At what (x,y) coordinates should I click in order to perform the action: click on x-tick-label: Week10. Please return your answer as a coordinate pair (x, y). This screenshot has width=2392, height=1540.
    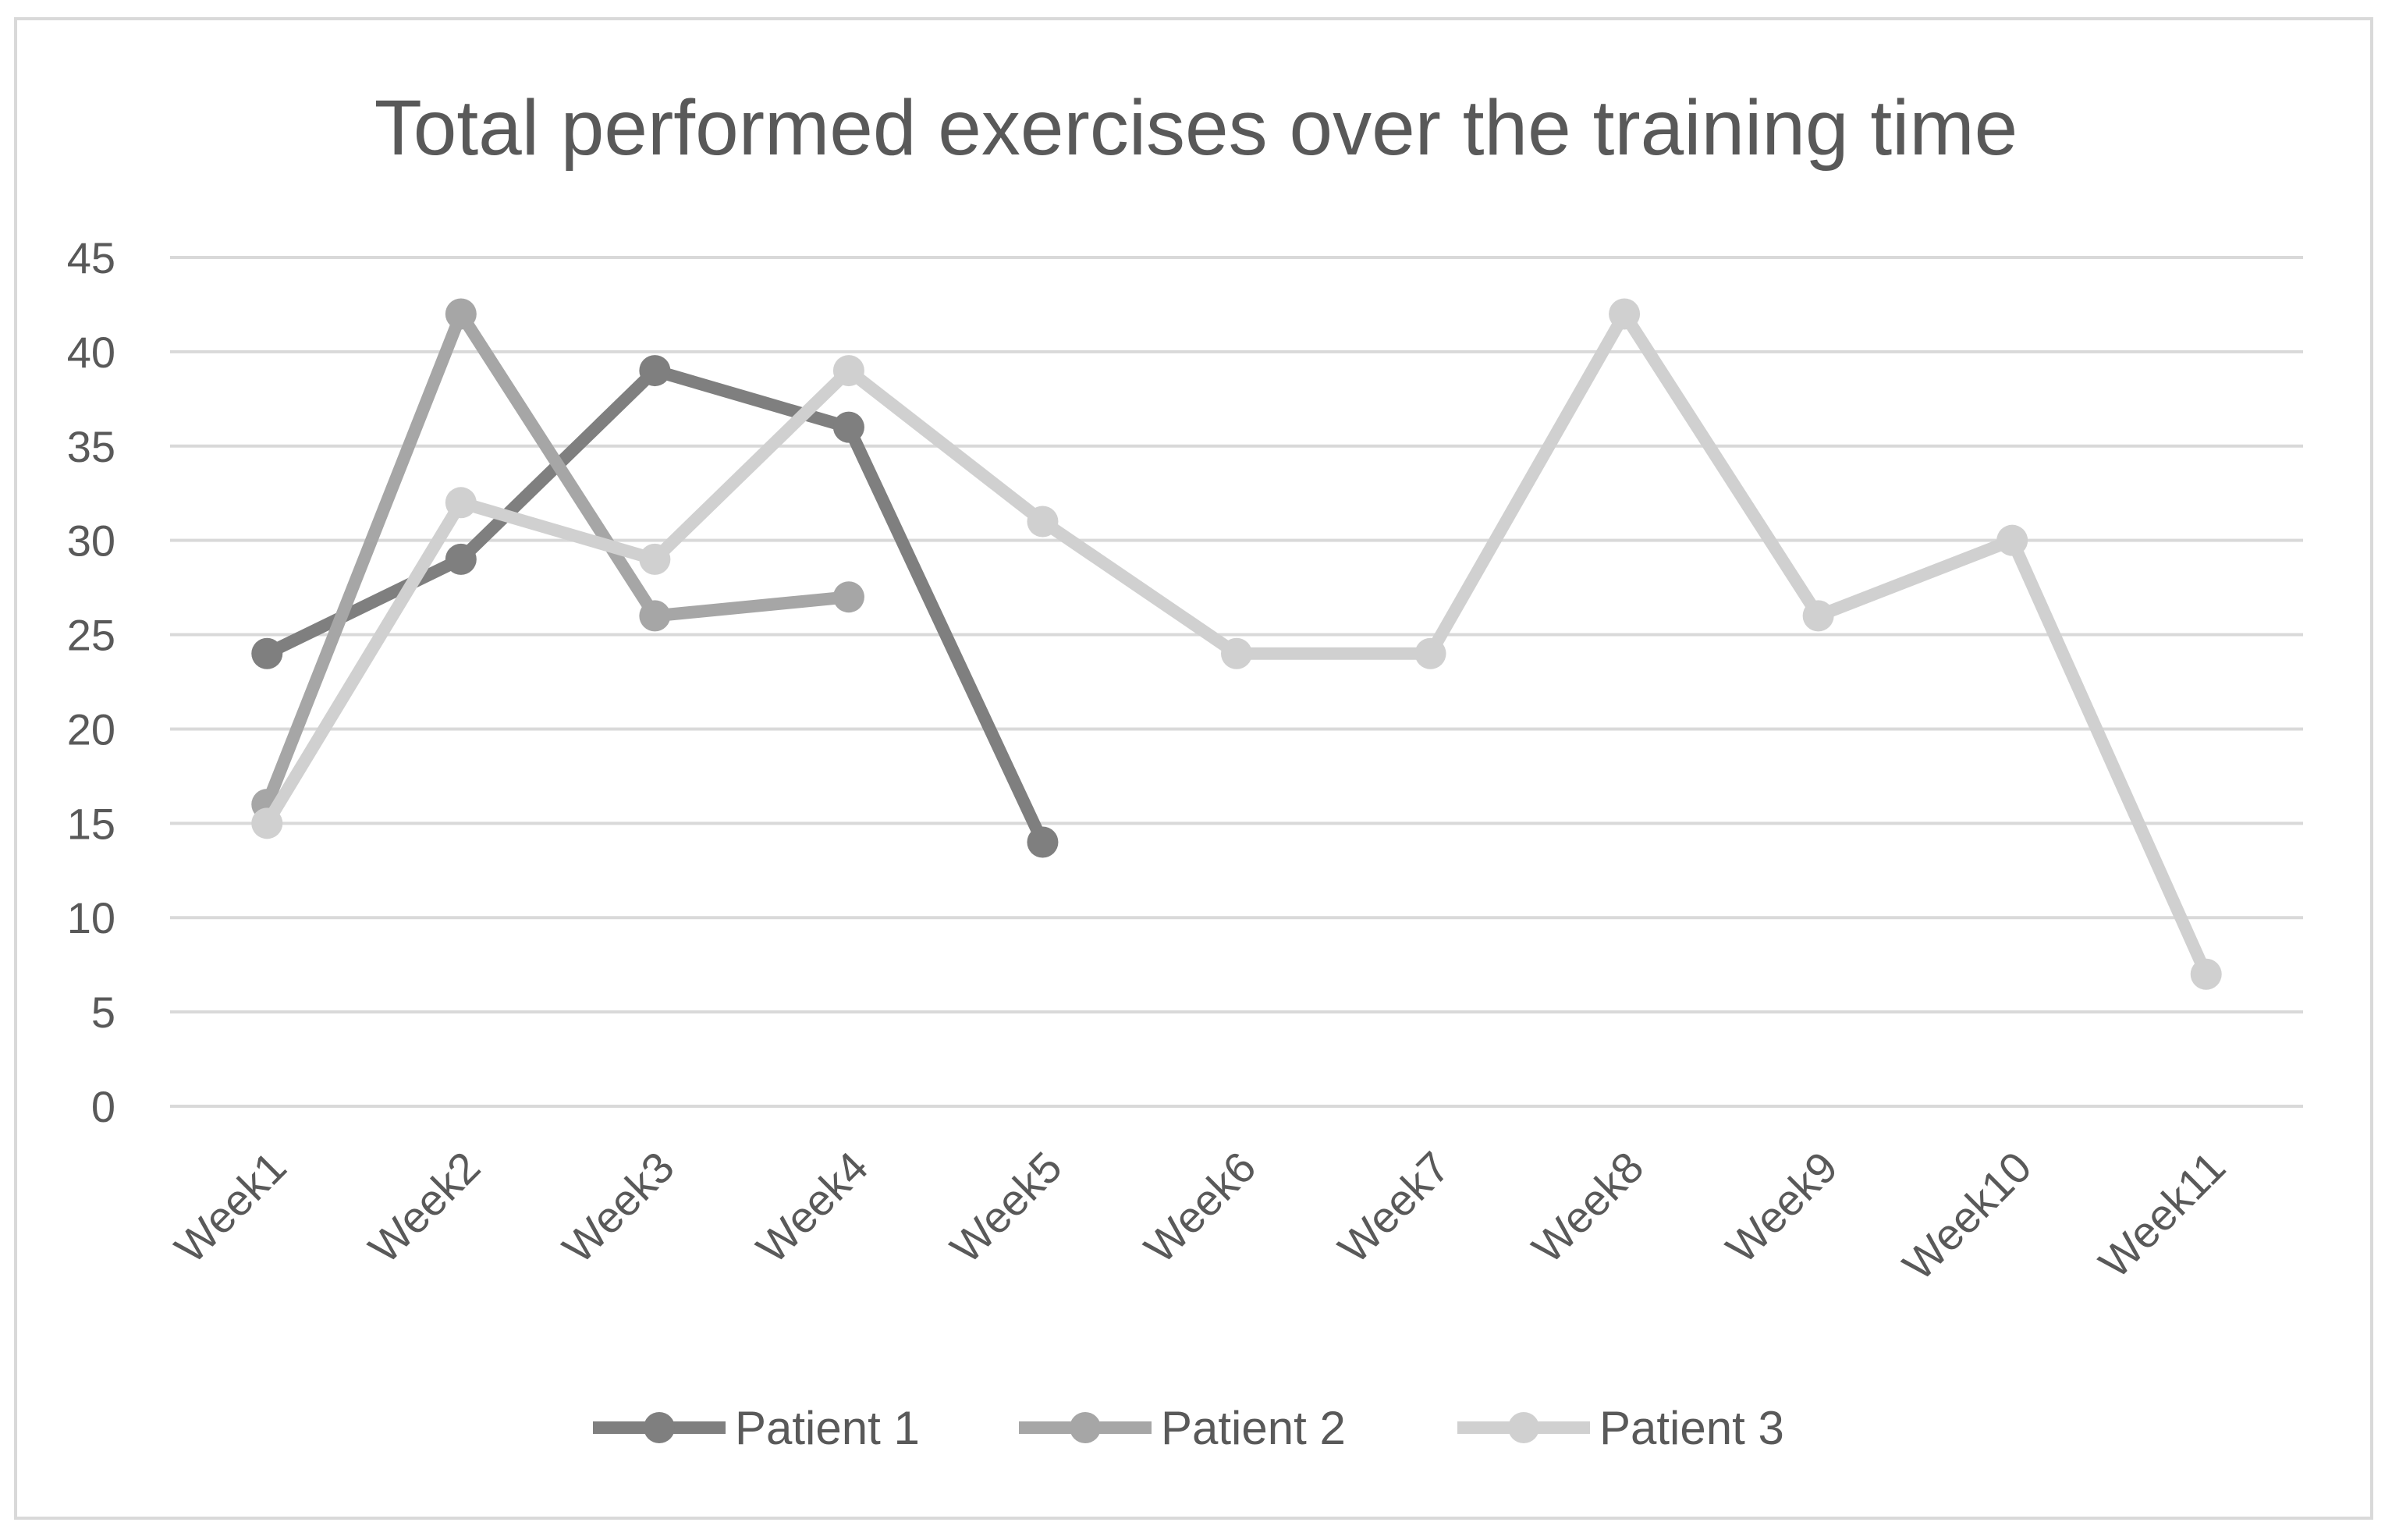
    Looking at the image, I should click on (1967, 1216).